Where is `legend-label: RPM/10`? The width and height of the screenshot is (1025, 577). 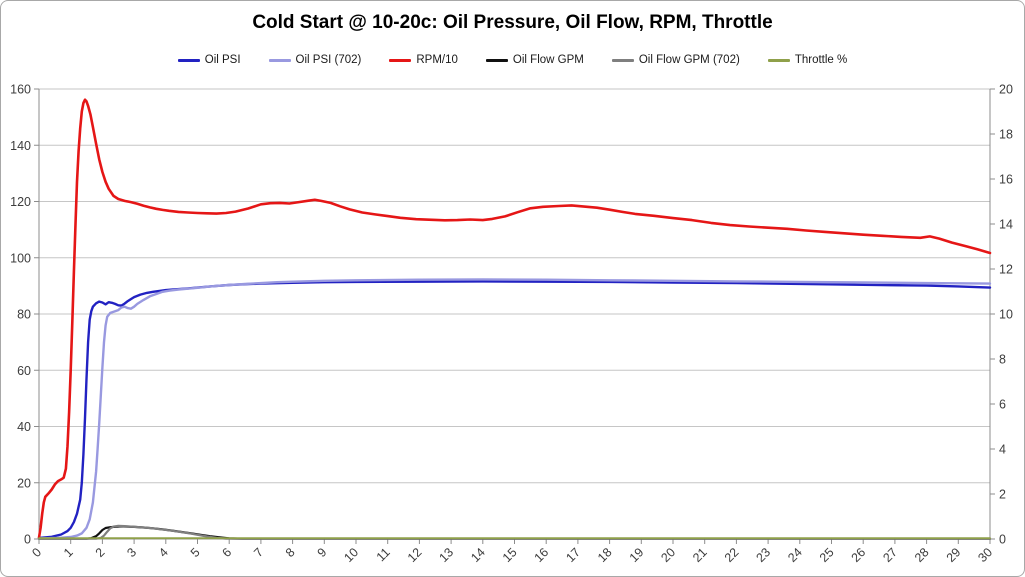
legend-label: RPM/10 is located at coordinates (437, 60).